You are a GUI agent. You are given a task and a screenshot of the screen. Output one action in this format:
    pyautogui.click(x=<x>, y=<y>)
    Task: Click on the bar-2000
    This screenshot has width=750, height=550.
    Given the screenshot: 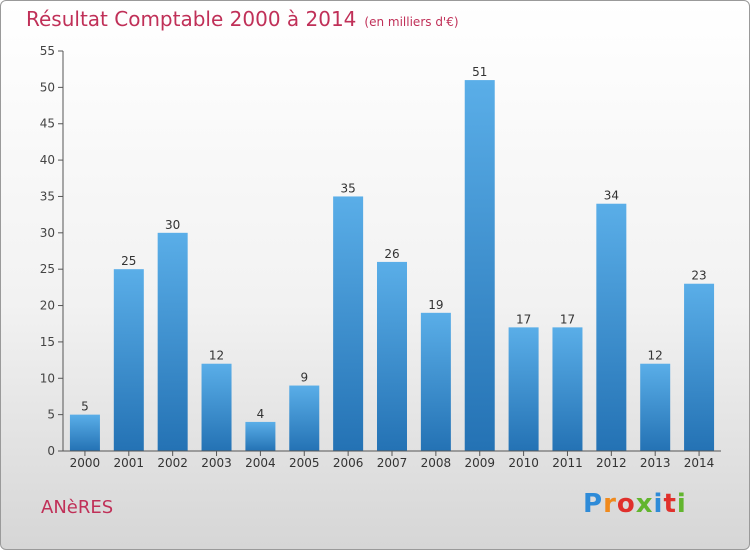 What is the action you would take?
    pyautogui.click(x=84, y=432)
    